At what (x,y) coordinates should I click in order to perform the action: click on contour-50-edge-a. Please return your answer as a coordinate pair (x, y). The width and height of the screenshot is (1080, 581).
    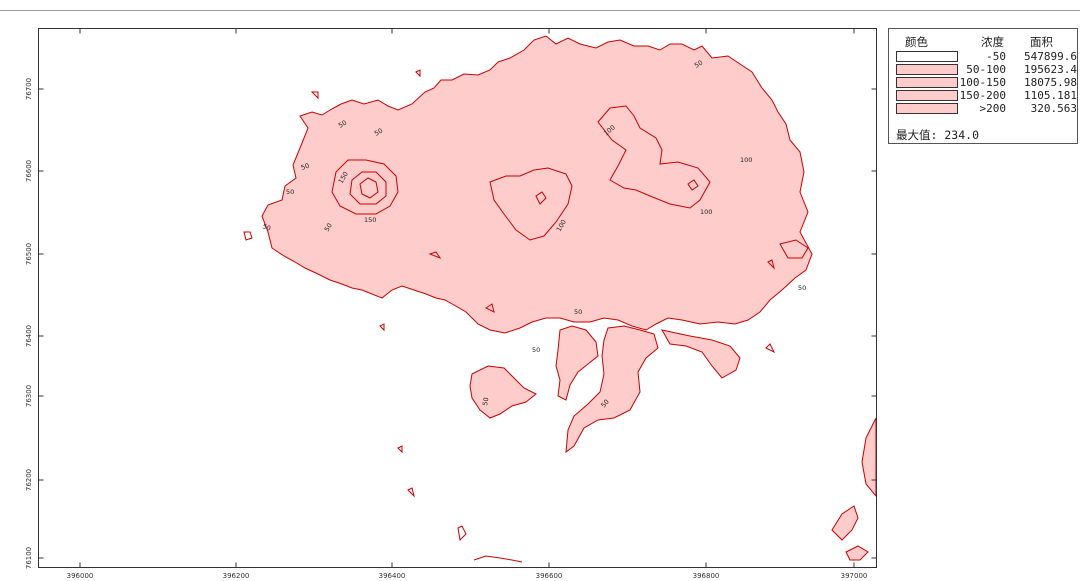
    Looking at the image, I should click on (868, 457).